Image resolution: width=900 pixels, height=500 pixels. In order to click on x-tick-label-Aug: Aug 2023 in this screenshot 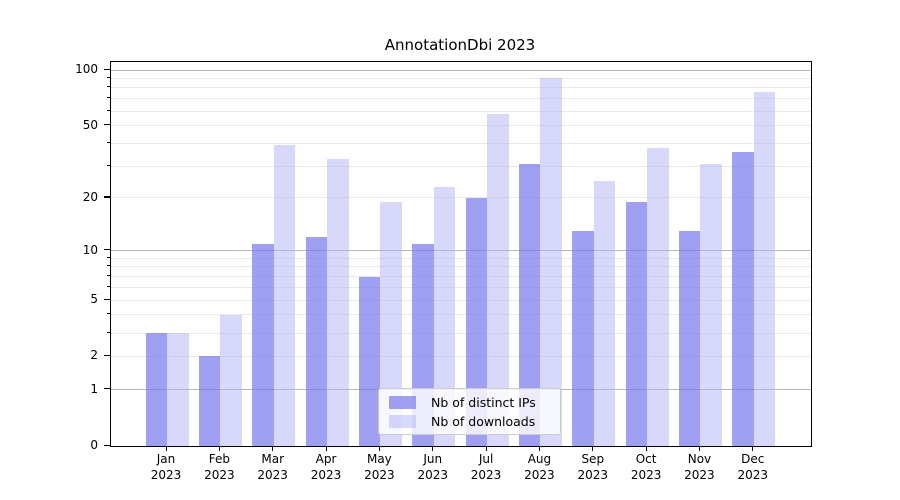, I will do `click(539, 467)`.